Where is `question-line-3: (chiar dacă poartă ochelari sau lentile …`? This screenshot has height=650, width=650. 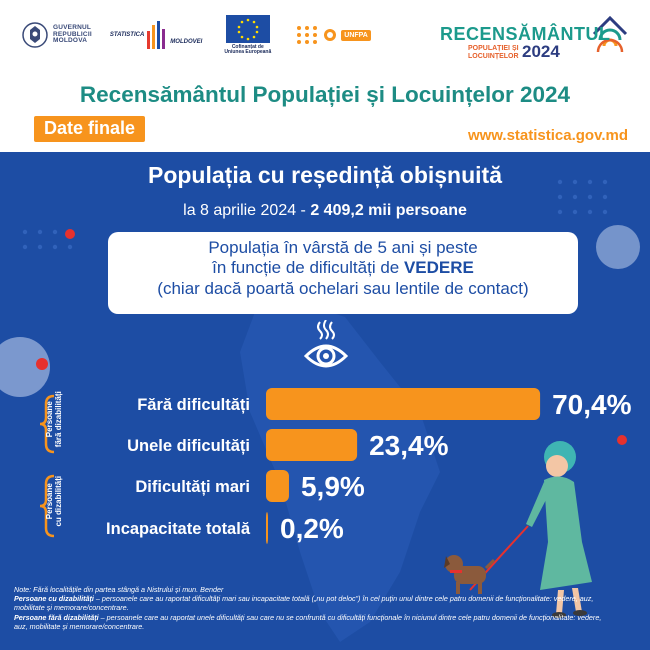 question-line-3: (chiar dacă poartă ochelari sau lentile … is located at coordinates (343, 288).